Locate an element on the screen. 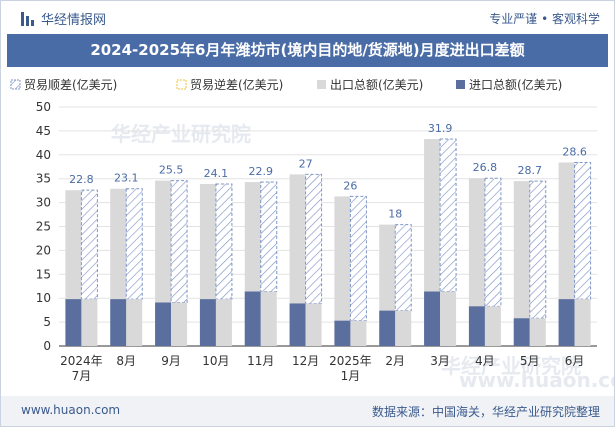 The image size is (615, 427). y-tick-label: 35 is located at coordinates (43, 179).